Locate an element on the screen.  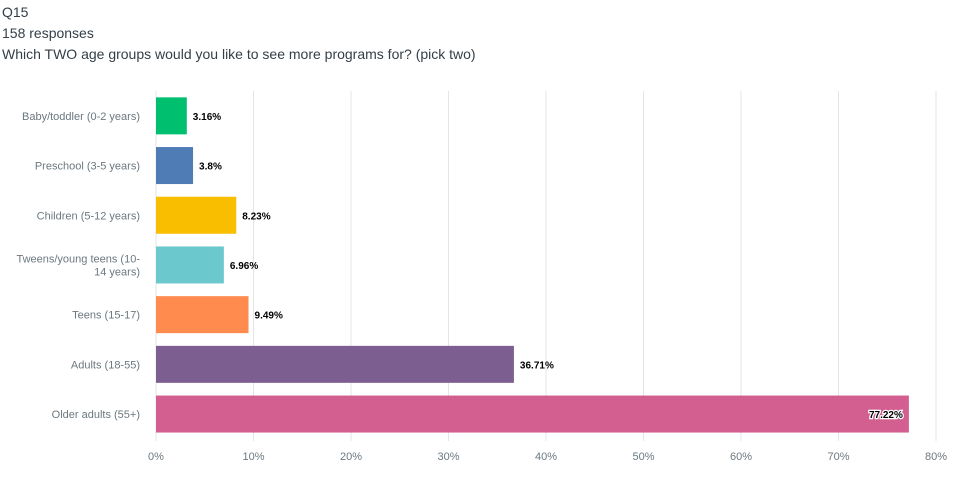
category-label: Preschool (3-5 years) is located at coordinates (87, 167).